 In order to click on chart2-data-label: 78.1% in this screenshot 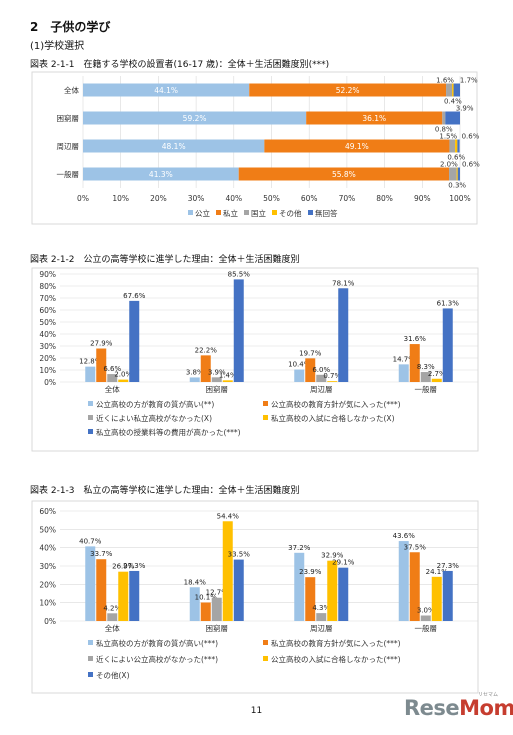, I will do `click(343, 283)`.